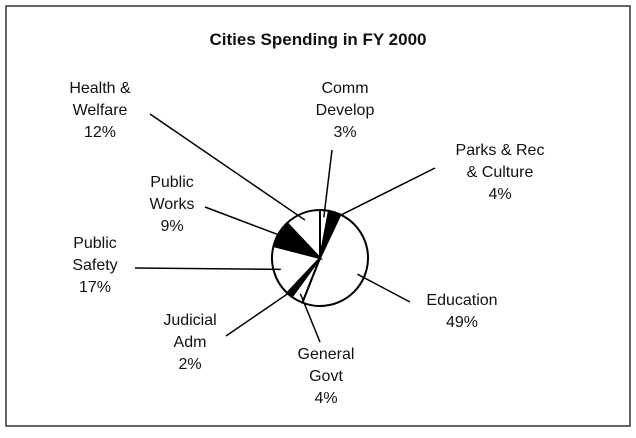 Image resolution: width=636 pixels, height=438 pixels. What do you see at coordinates (462, 322) in the screenshot?
I see `value-label: 49%` at bounding box center [462, 322].